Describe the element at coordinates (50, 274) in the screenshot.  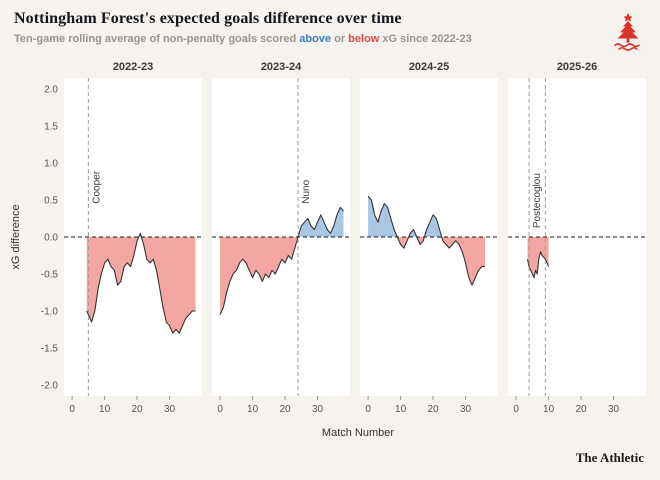
I see `y-tick-label: -0.5` at that location.